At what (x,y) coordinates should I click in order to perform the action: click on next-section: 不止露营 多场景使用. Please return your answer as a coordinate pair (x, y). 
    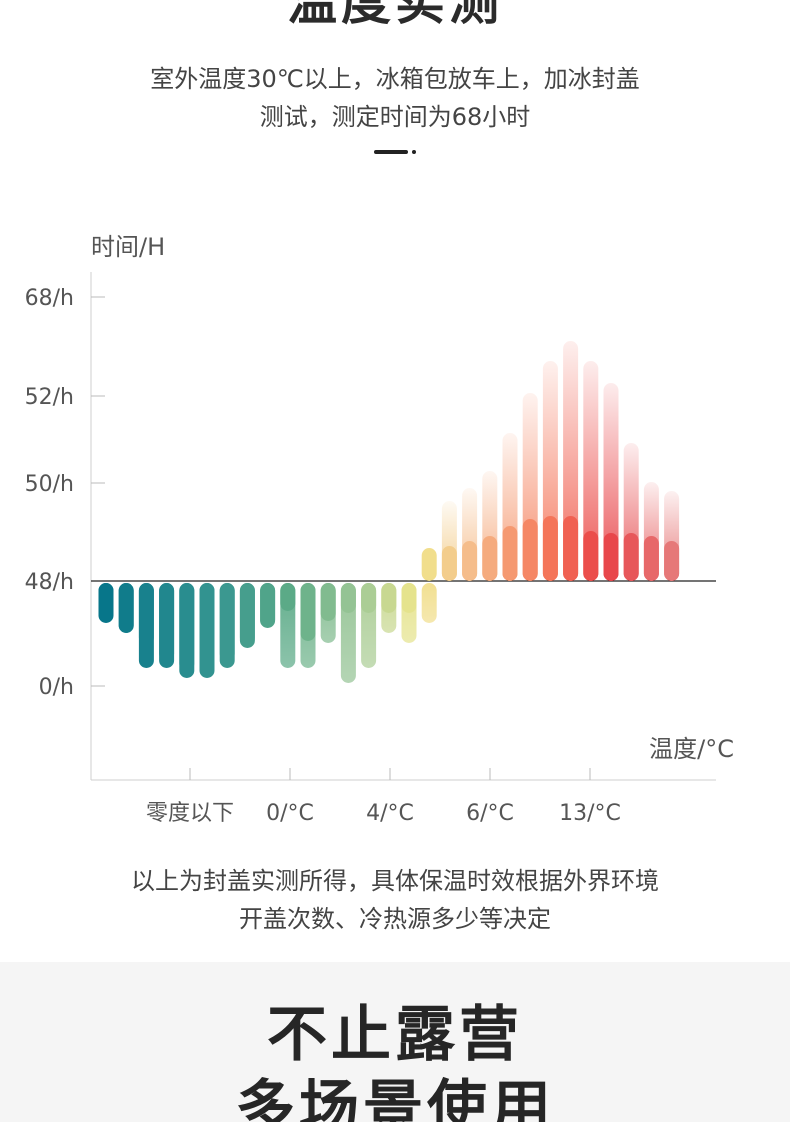
    Looking at the image, I should click on (395, 1042).